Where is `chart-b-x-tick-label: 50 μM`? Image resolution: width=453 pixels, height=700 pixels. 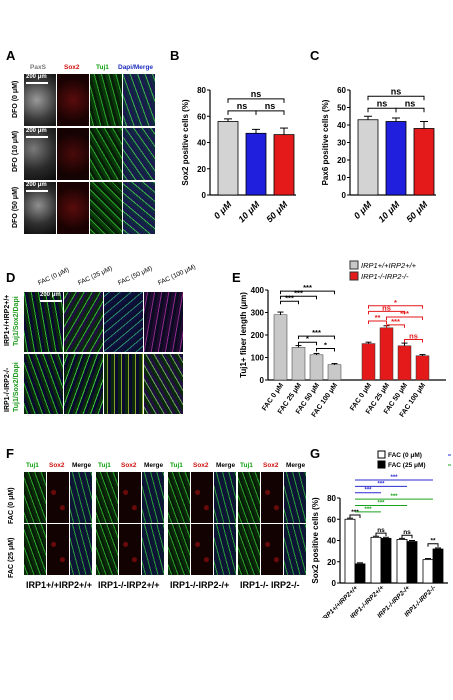 chart-b-x-tick-label: 50 μM is located at coordinates (276, 211).